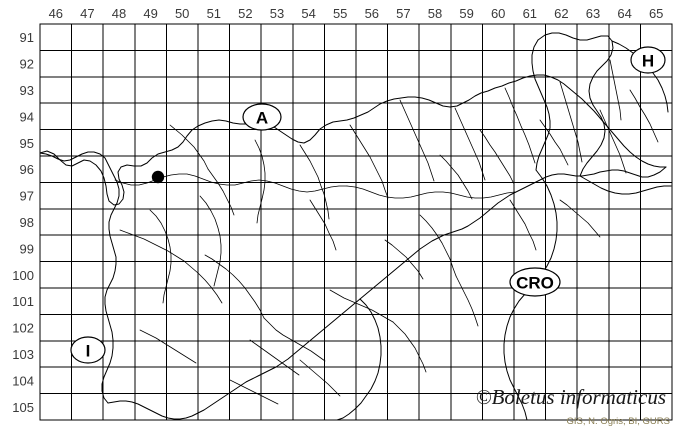  I want to click on country-badge-cro: CRO, so click(535, 282).